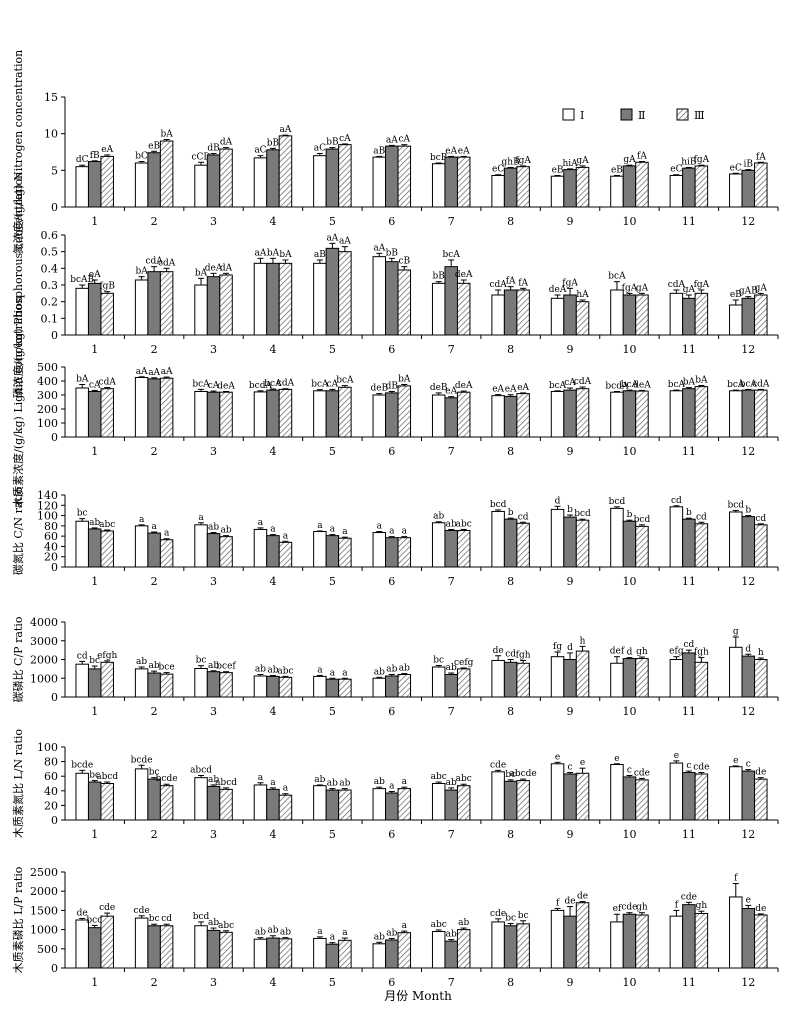  What do you see at coordinates (633, 115) in the screenshot?
I see `legend: Ⅰ Ⅱ Ⅲ` at bounding box center [633, 115].